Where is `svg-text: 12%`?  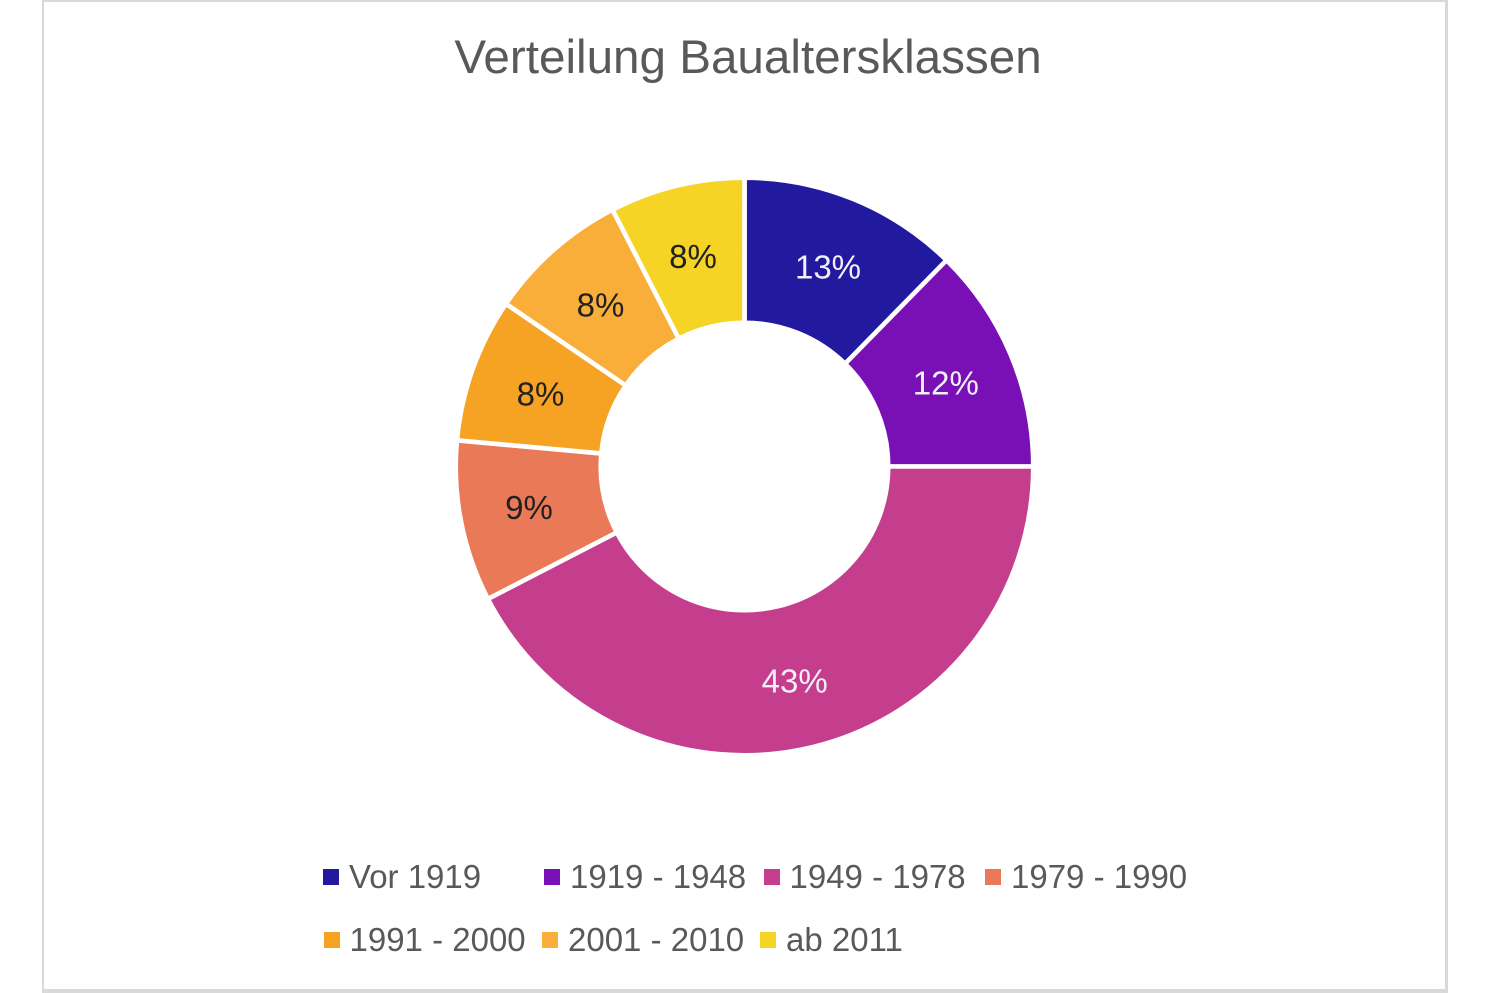
svg-text: 12% is located at coordinates (946, 383).